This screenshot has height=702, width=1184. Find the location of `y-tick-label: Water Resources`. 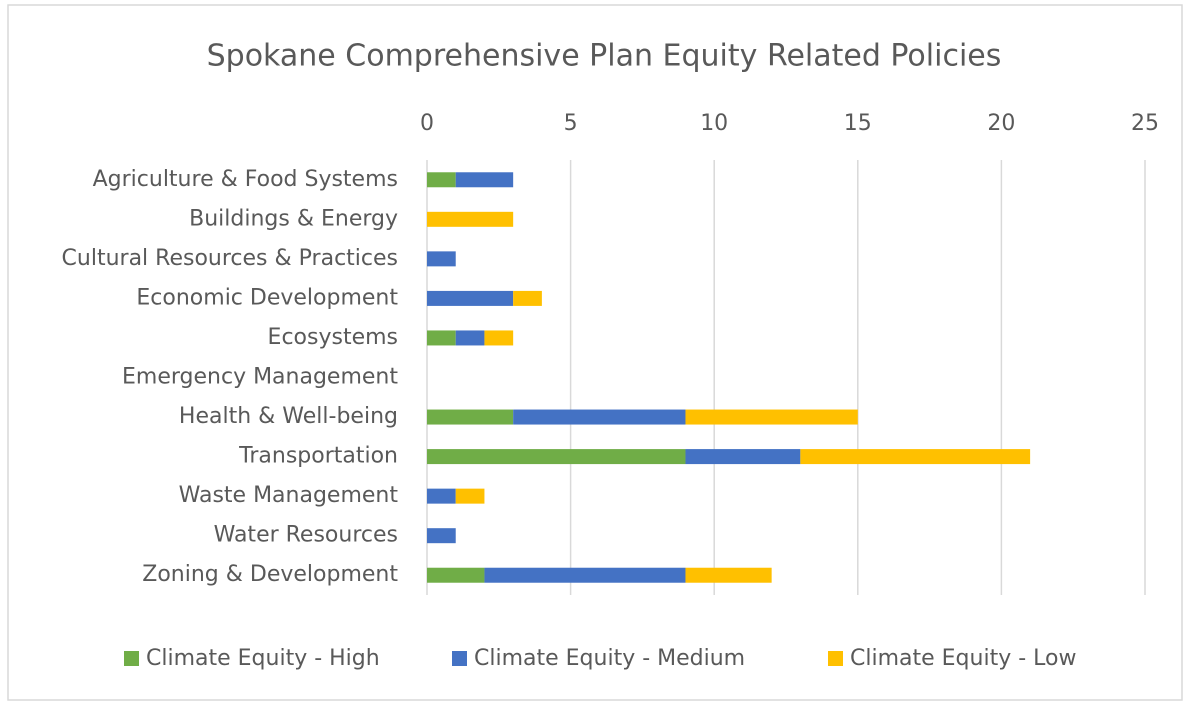

y-tick-label: Water Resources is located at coordinates (306, 535).